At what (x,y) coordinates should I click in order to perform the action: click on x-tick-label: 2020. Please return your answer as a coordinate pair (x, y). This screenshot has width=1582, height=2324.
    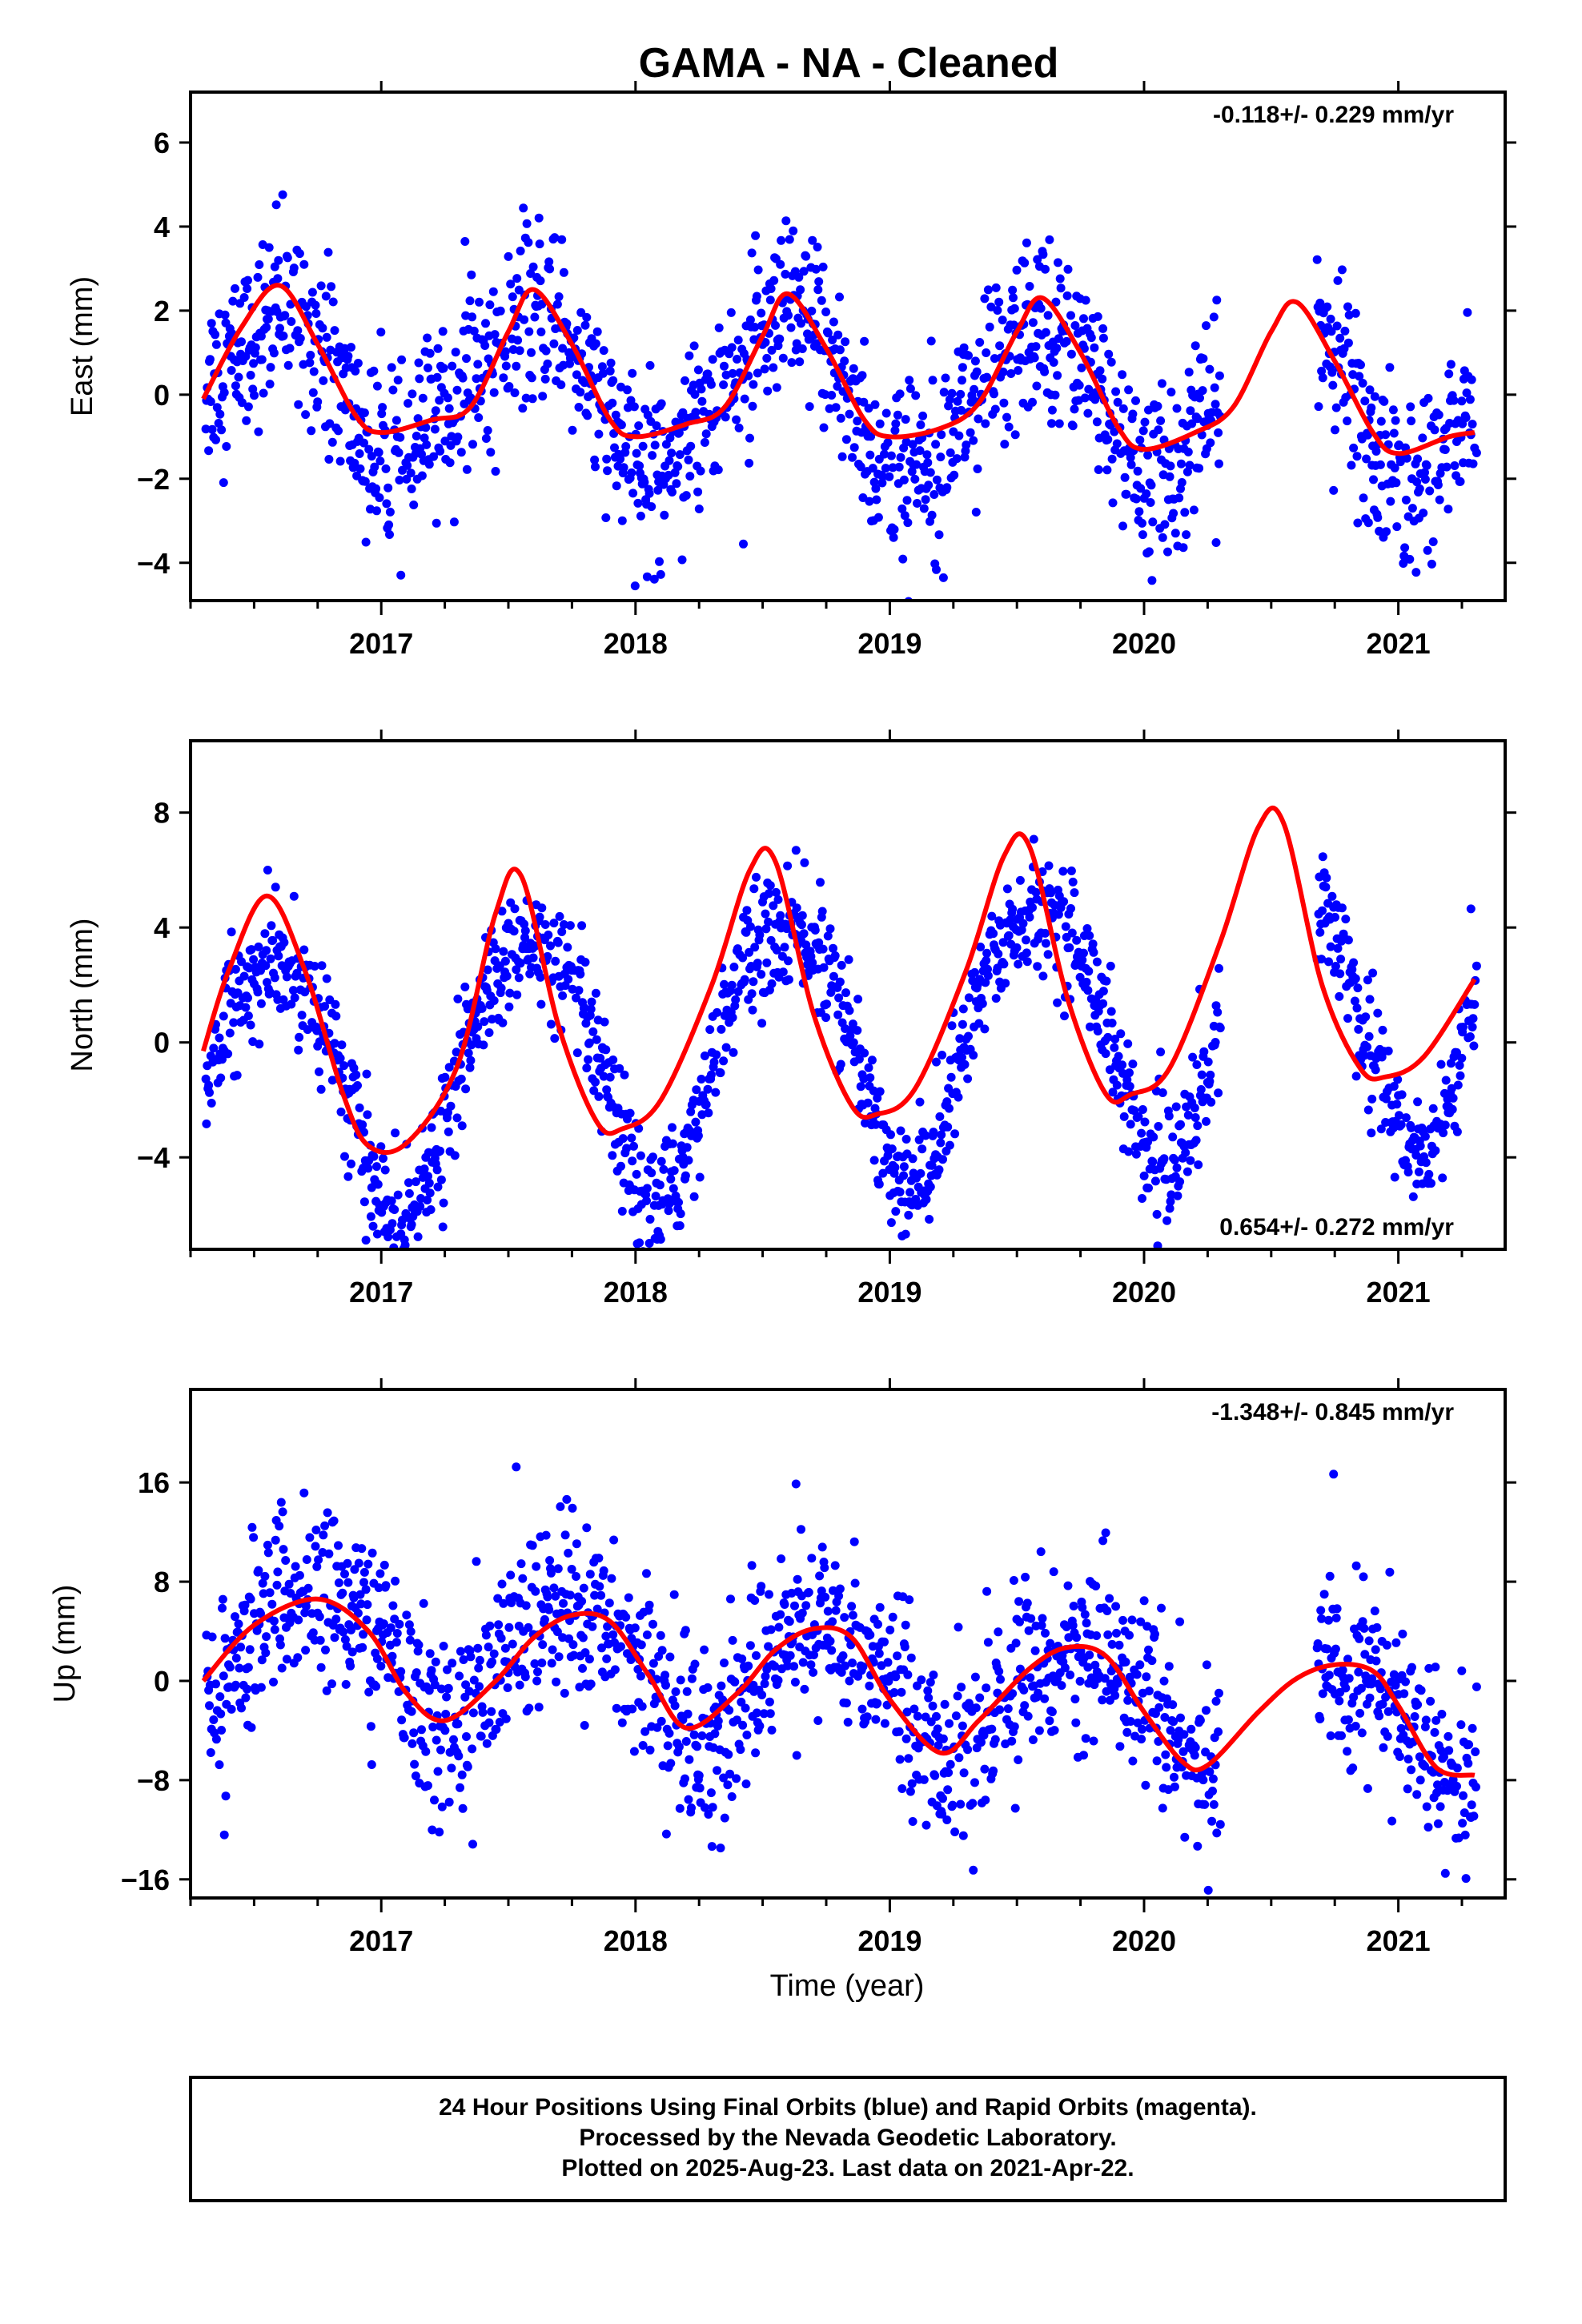
    Looking at the image, I should click on (1144, 1292).